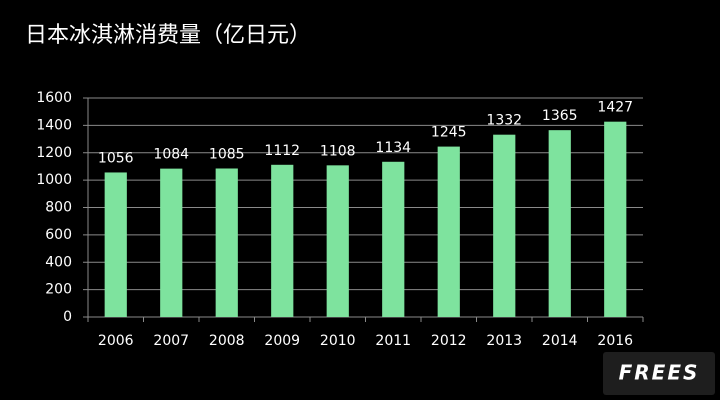  I want to click on data-label: 1056, so click(116, 158).